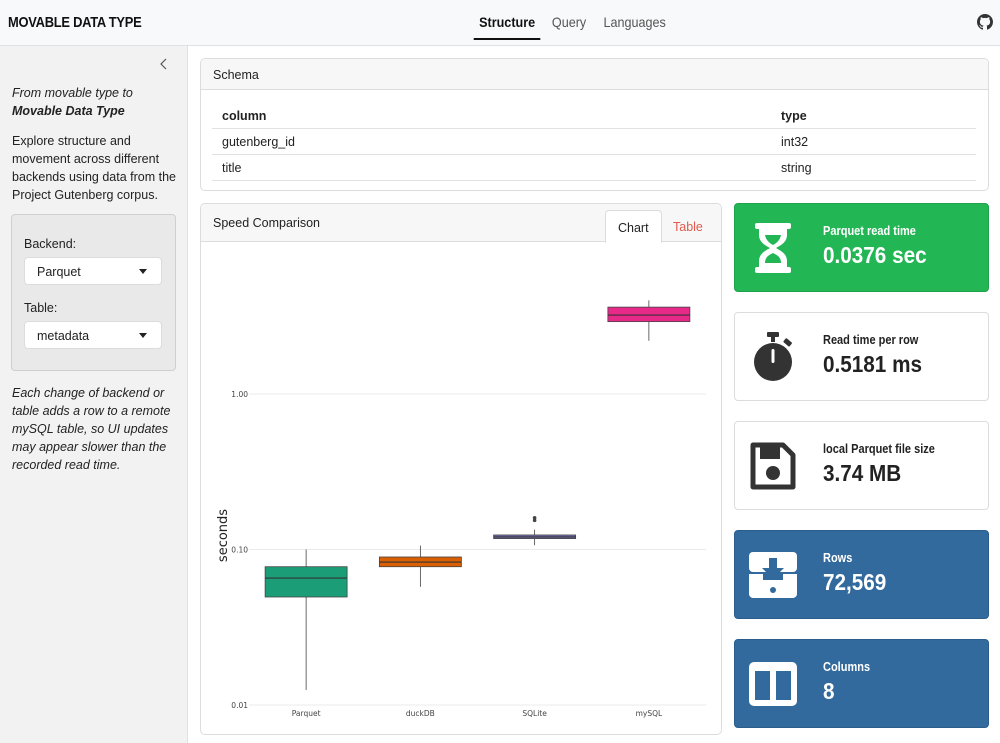 This screenshot has width=1000, height=743. Describe the element at coordinates (420, 713) in the screenshot. I see `x-tick-label: duckDB` at that location.